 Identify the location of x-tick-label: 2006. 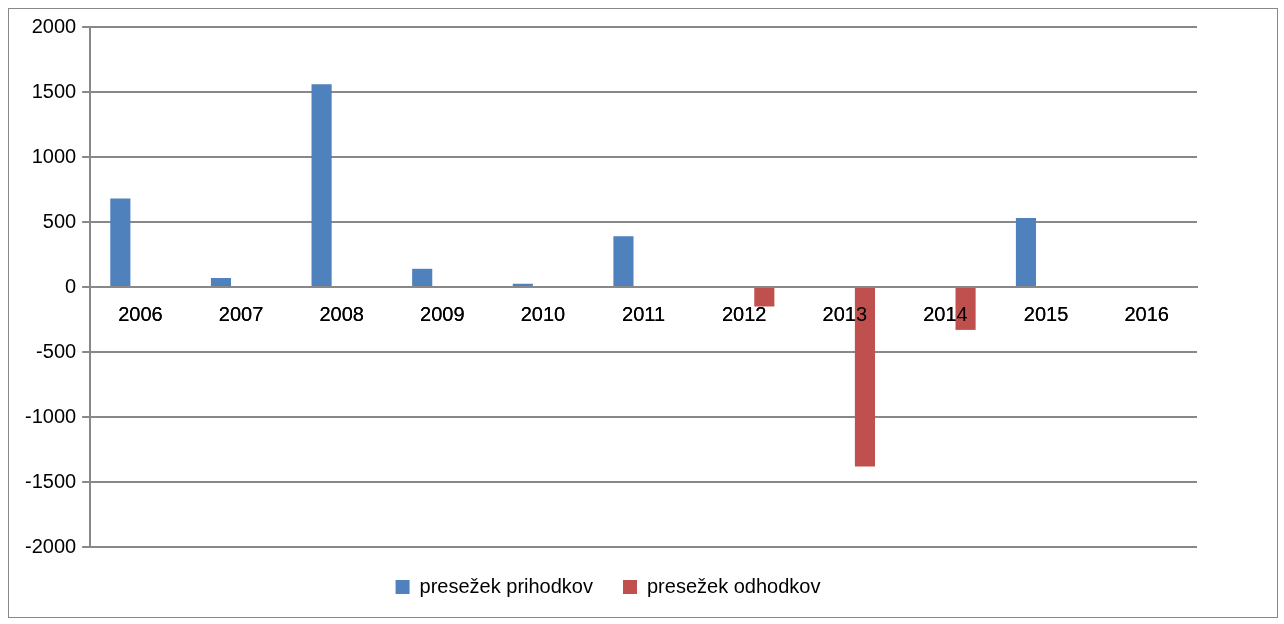
(140, 313).